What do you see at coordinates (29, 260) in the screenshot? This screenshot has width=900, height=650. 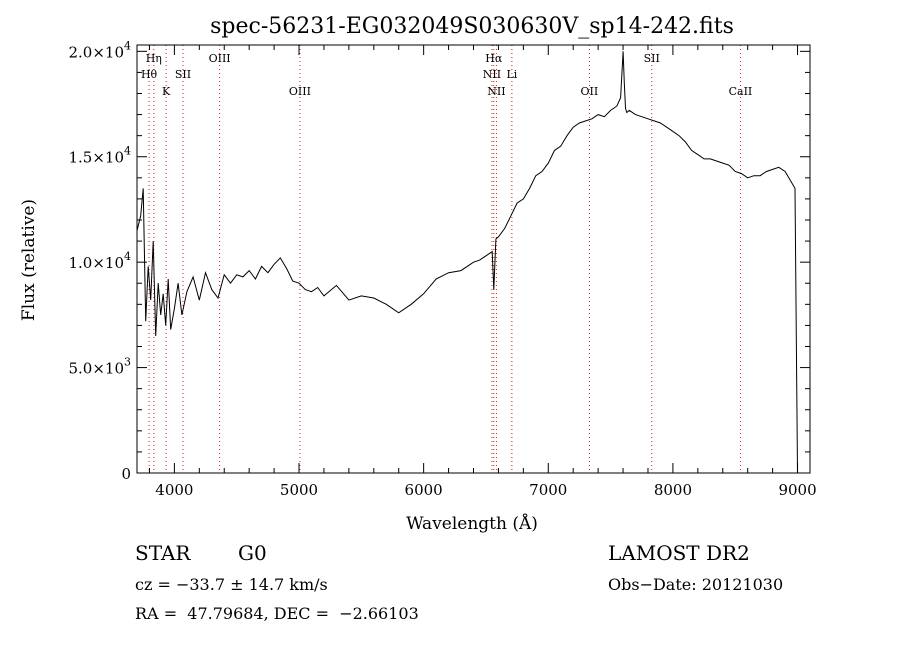 I see `y-axis-label: Flux (relative)` at bounding box center [29, 260].